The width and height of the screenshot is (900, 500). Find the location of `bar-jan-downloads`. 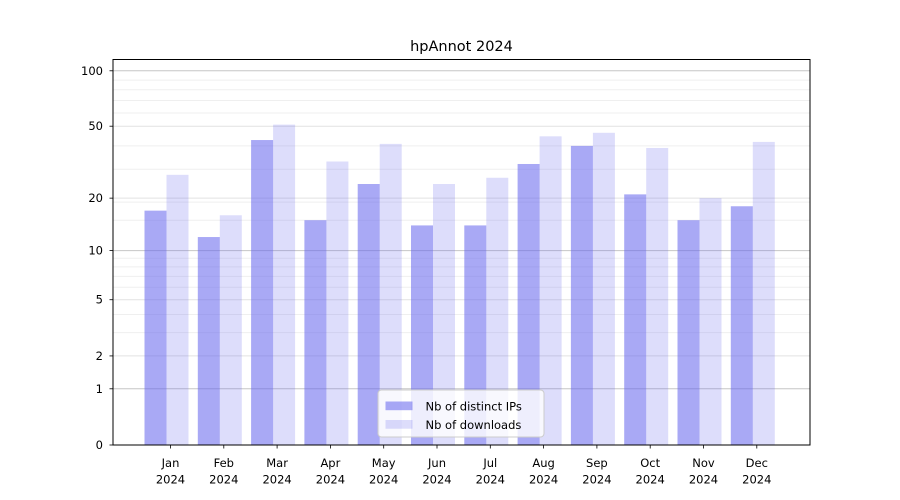

bar-jan-downloads is located at coordinates (177, 309).